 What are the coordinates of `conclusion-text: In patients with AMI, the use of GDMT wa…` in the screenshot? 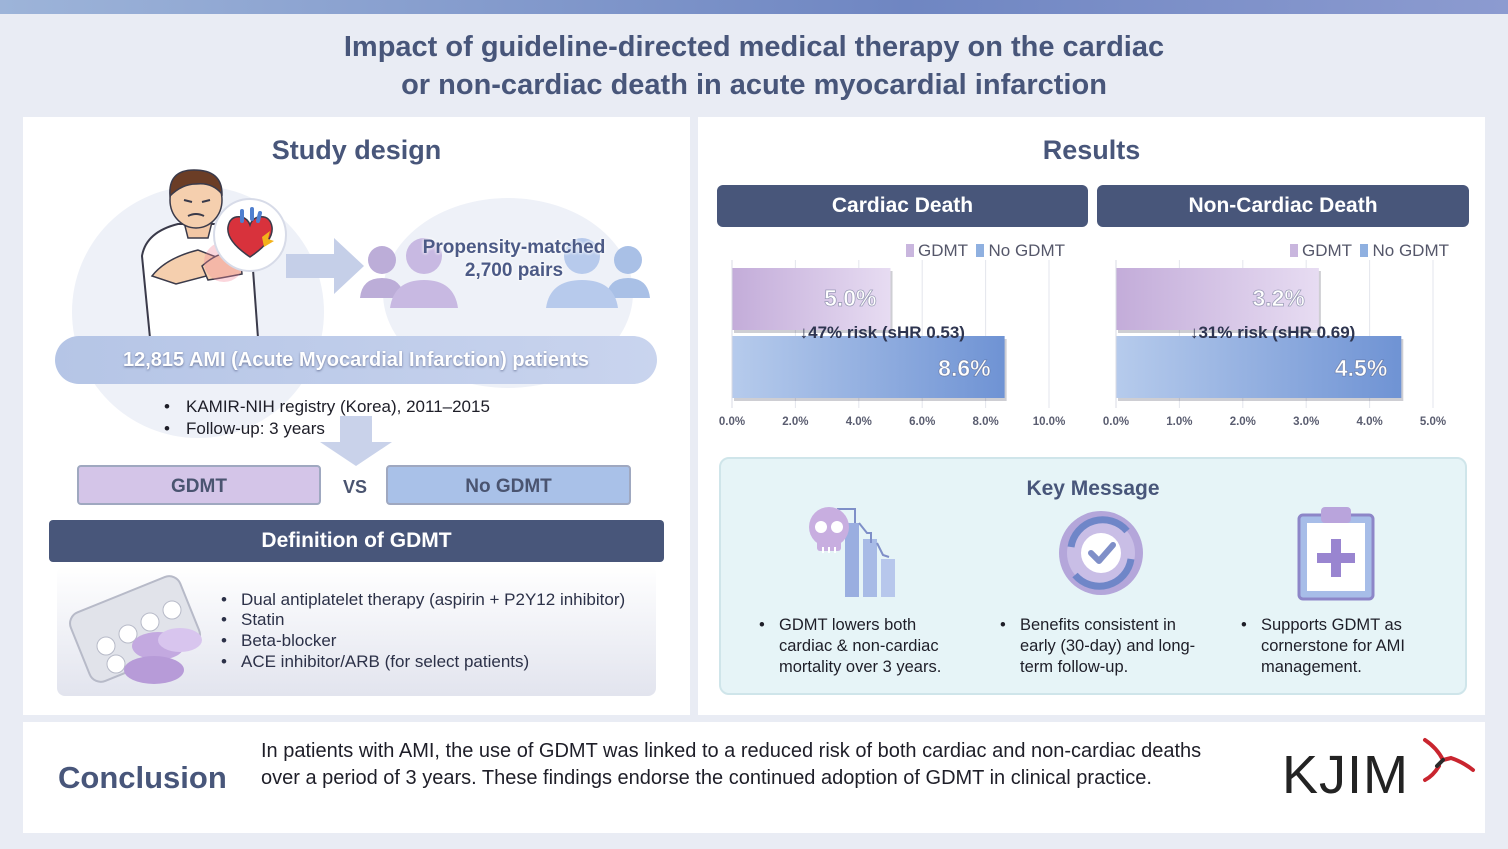 It's located at (731, 764).